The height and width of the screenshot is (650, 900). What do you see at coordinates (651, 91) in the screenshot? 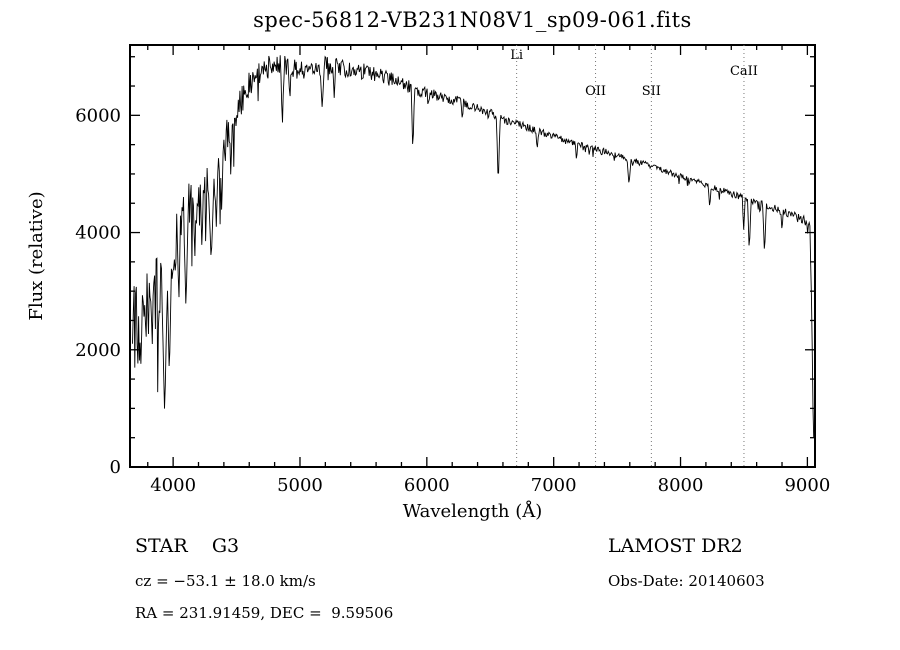
I see `spectral-marker-label: SII` at bounding box center [651, 91].